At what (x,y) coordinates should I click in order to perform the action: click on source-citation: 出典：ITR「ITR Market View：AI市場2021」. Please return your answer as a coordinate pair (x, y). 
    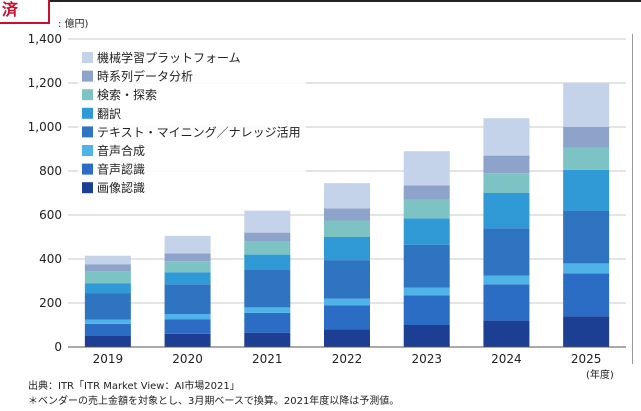
    Looking at the image, I should click on (134, 386).